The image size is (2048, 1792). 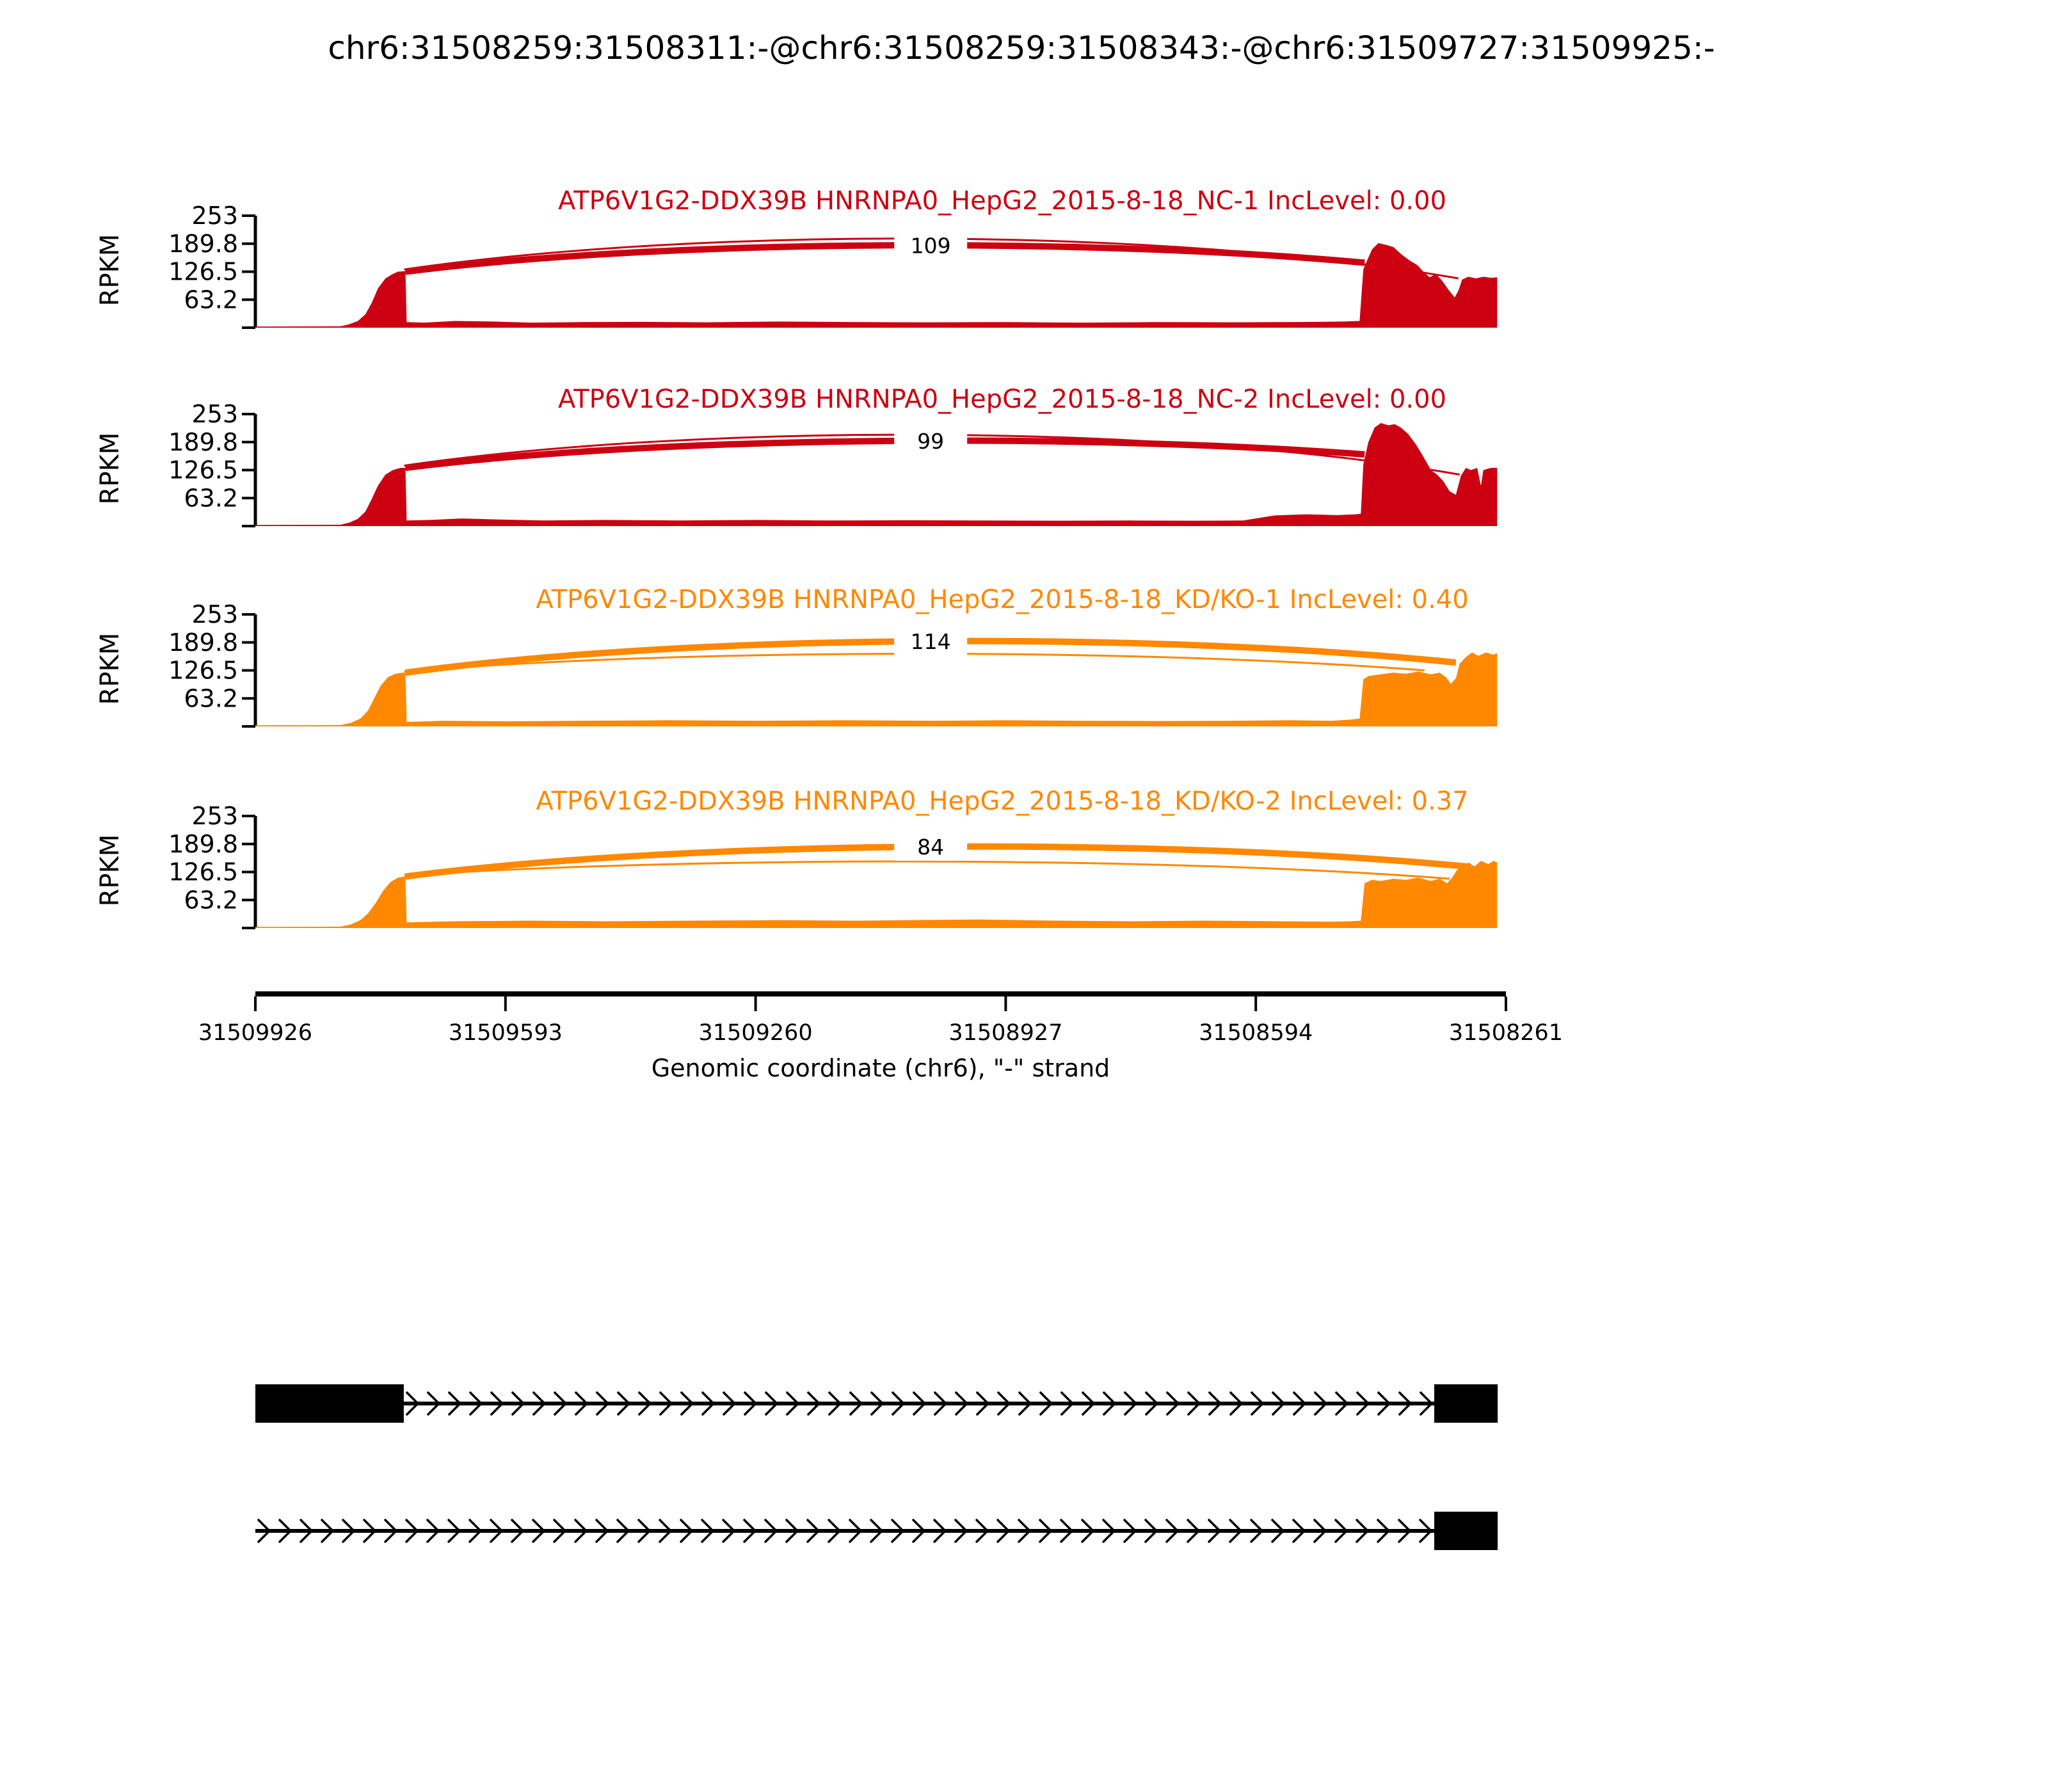 I want to click on x-axis-title: Genomic coordinate (chr6), "-" strand, so click(x=881, y=1068).